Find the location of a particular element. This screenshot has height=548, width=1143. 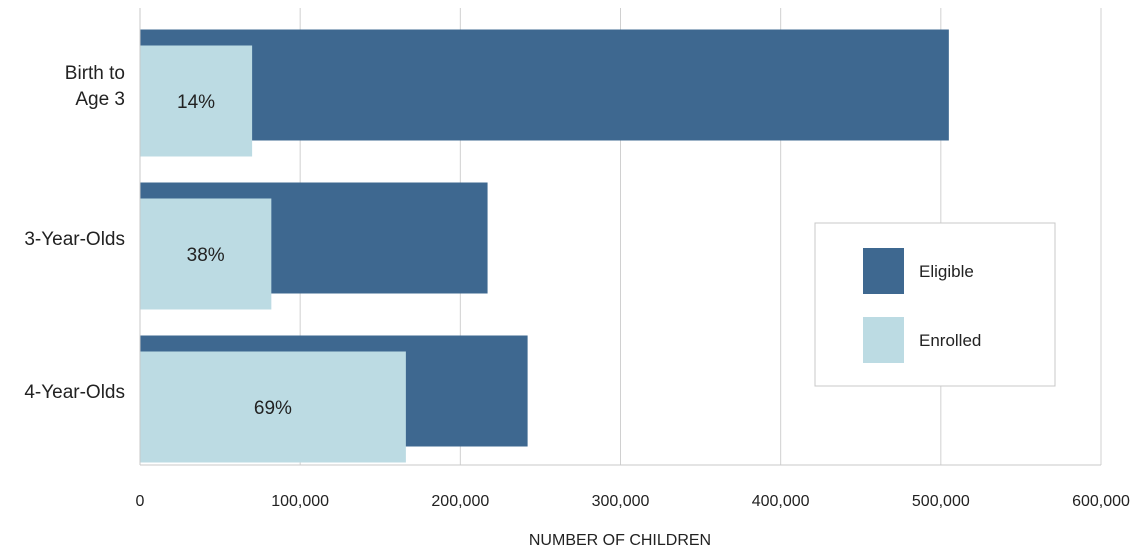

bar-eligible is located at coordinates (544, 85).